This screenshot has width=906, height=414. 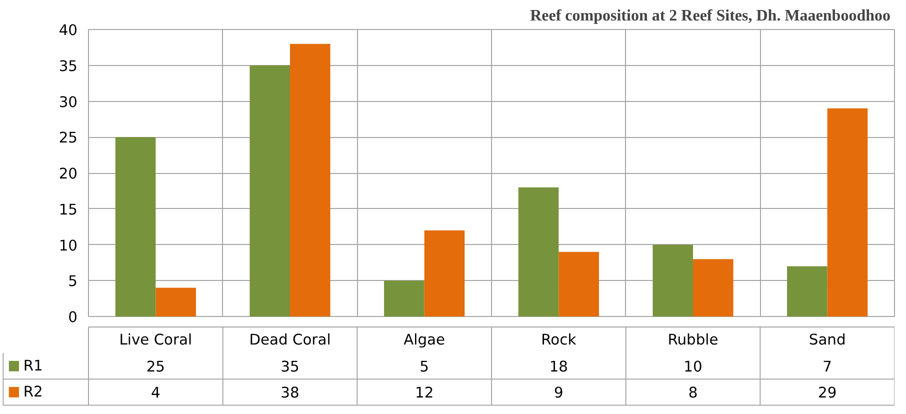 I want to click on y-tick-label: 0, so click(x=73, y=317).